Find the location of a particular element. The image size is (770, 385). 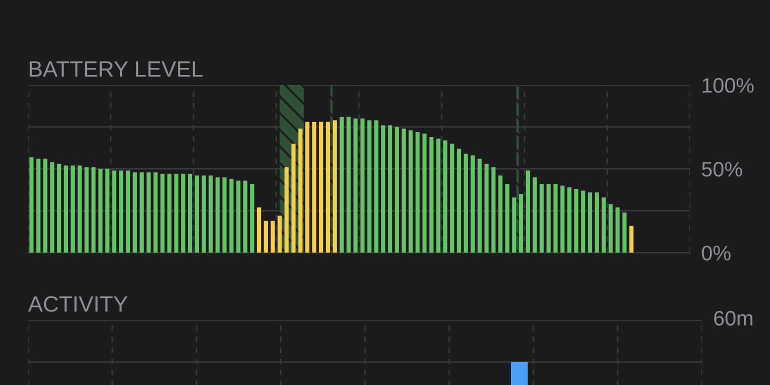

text: 60m is located at coordinates (733, 318).